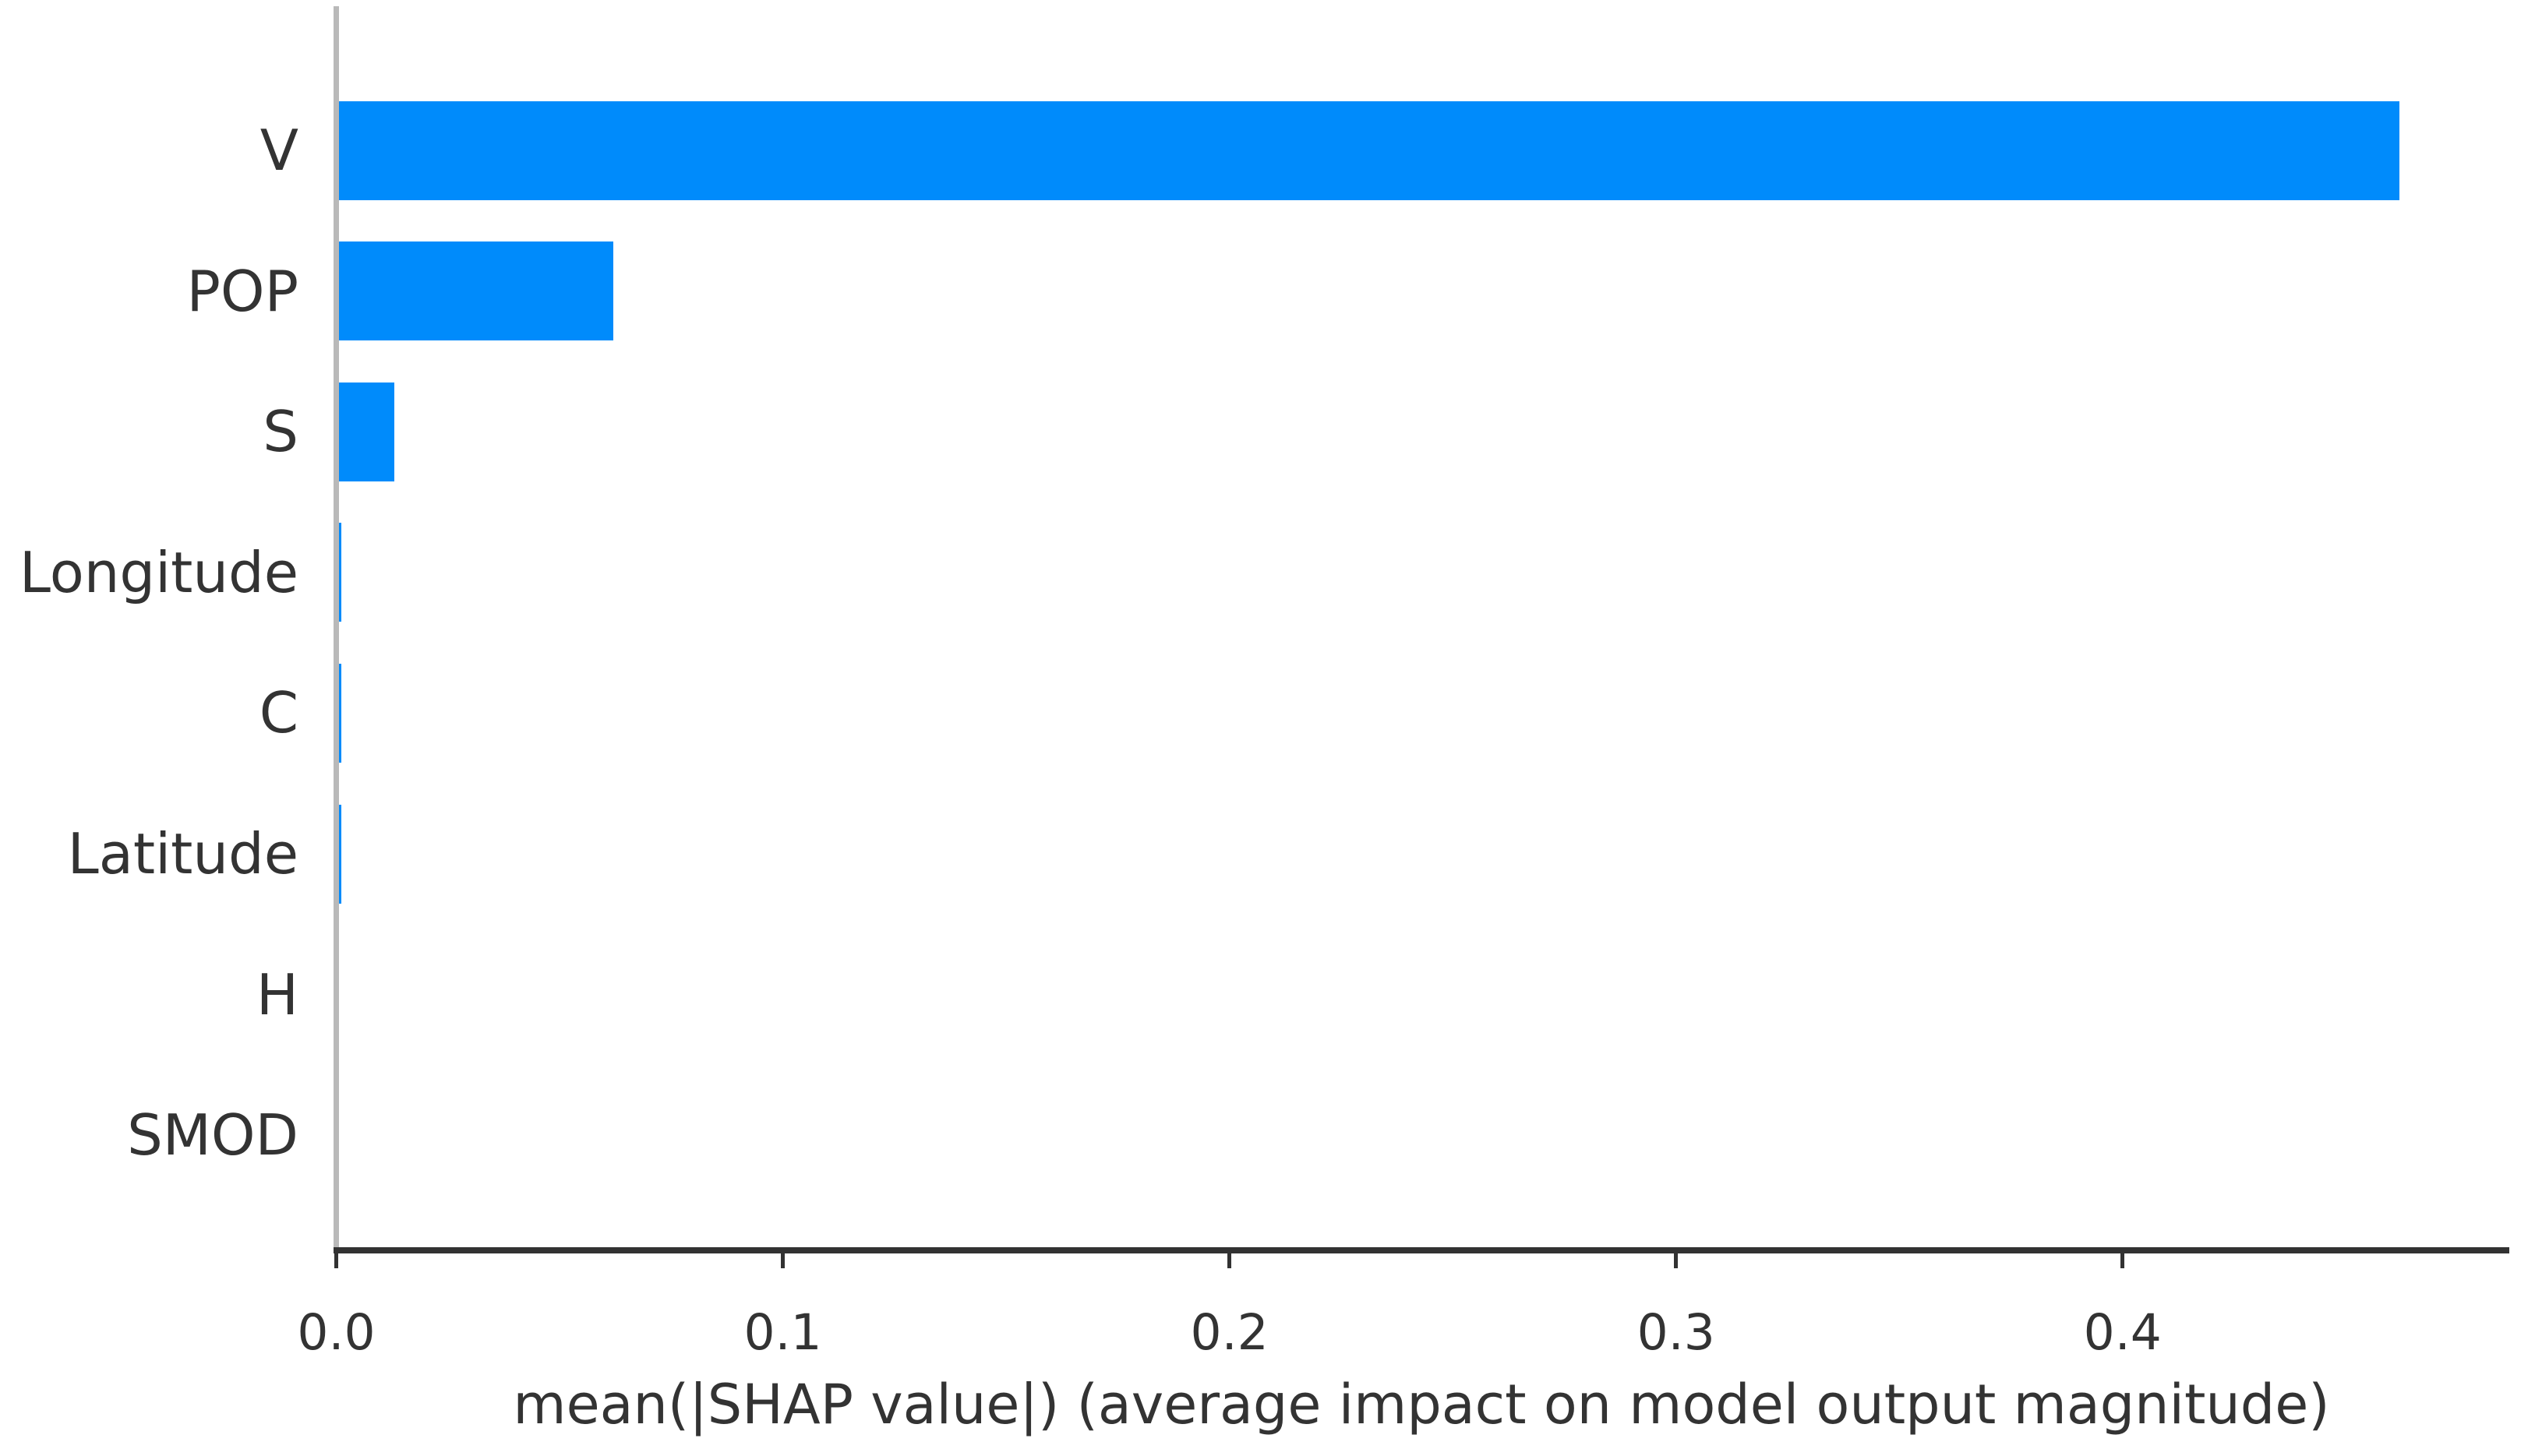 This screenshot has width=2528, height=1456. I want to click on x-tick-label: 0.4, so click(2122, 1333).